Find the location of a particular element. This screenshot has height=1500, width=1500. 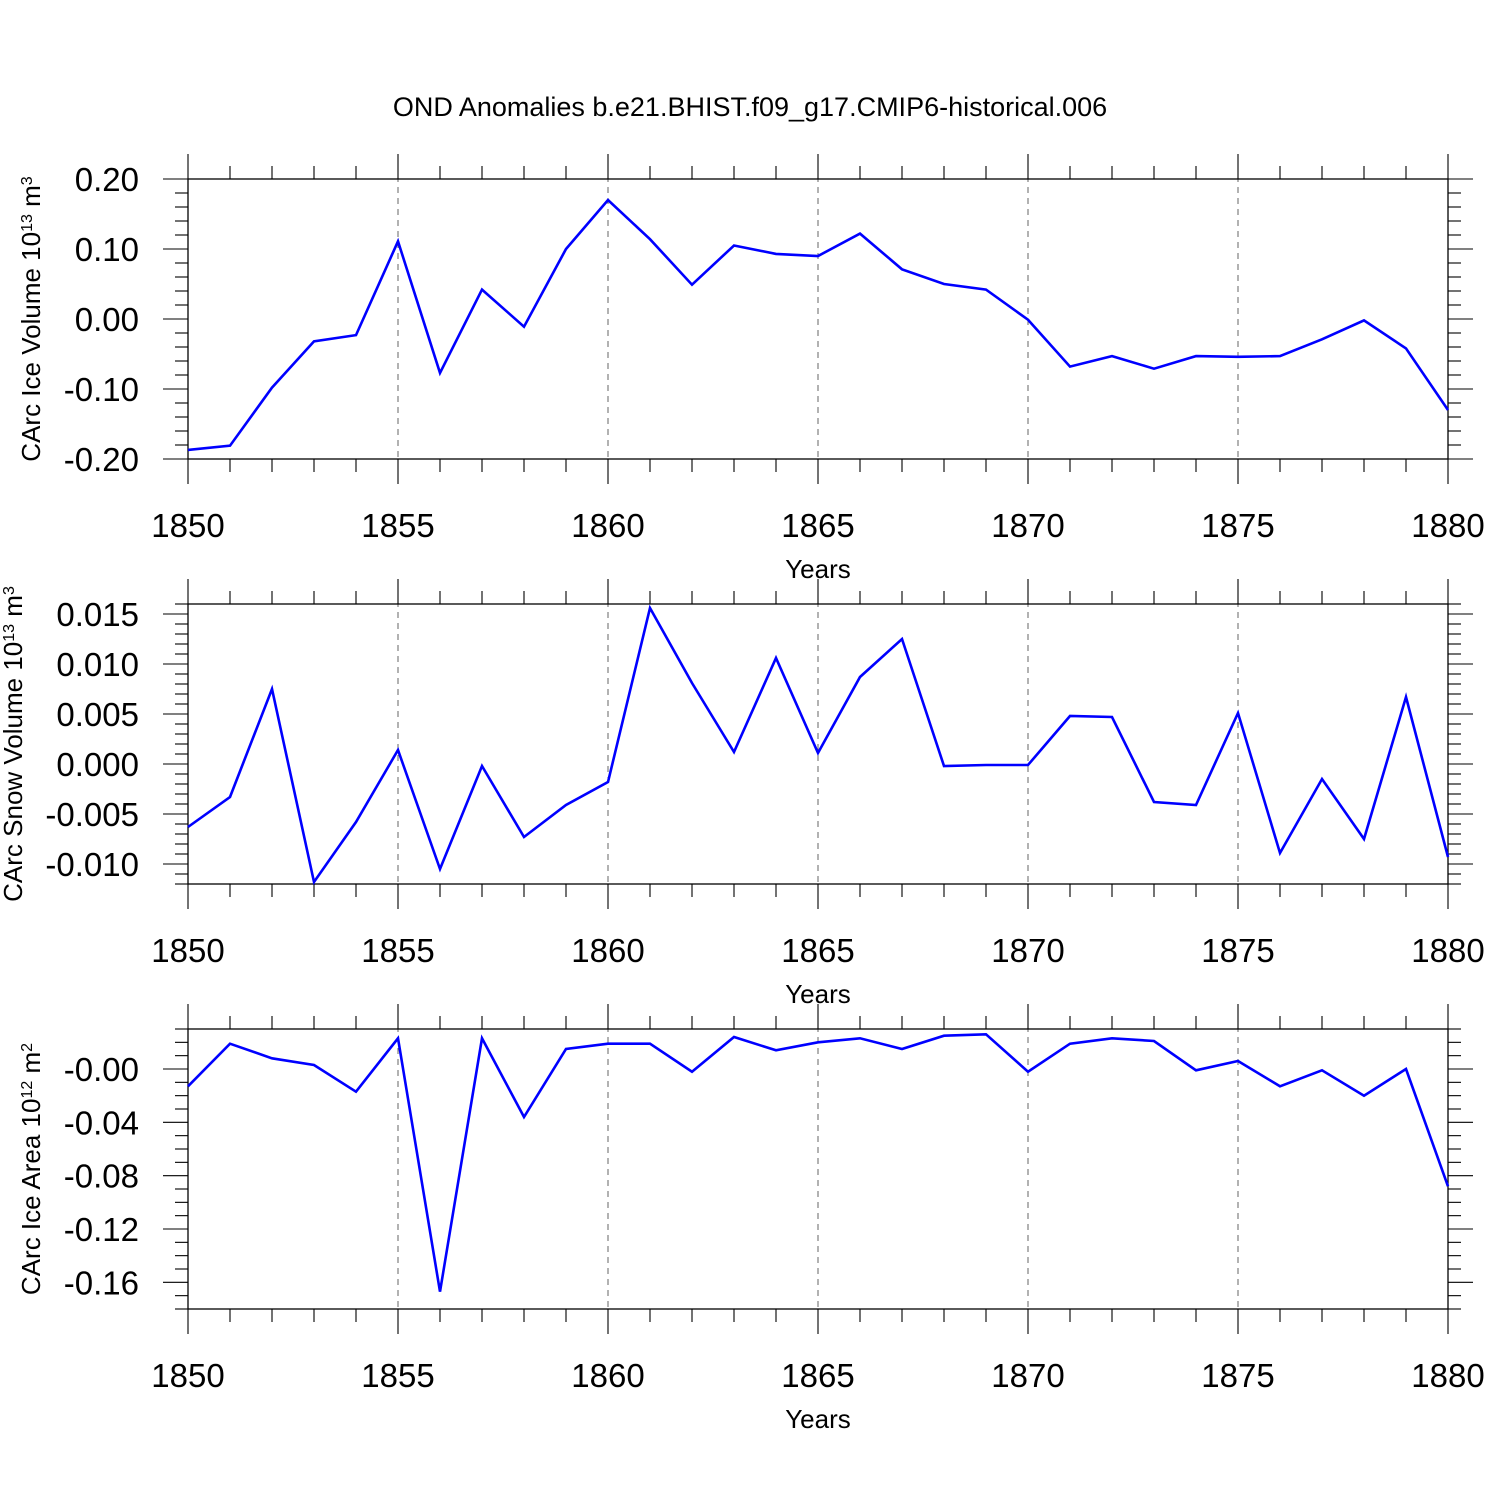

y-axis-title: CArc Snow Volume 1013 m3 is located at coordinates (14, 744).